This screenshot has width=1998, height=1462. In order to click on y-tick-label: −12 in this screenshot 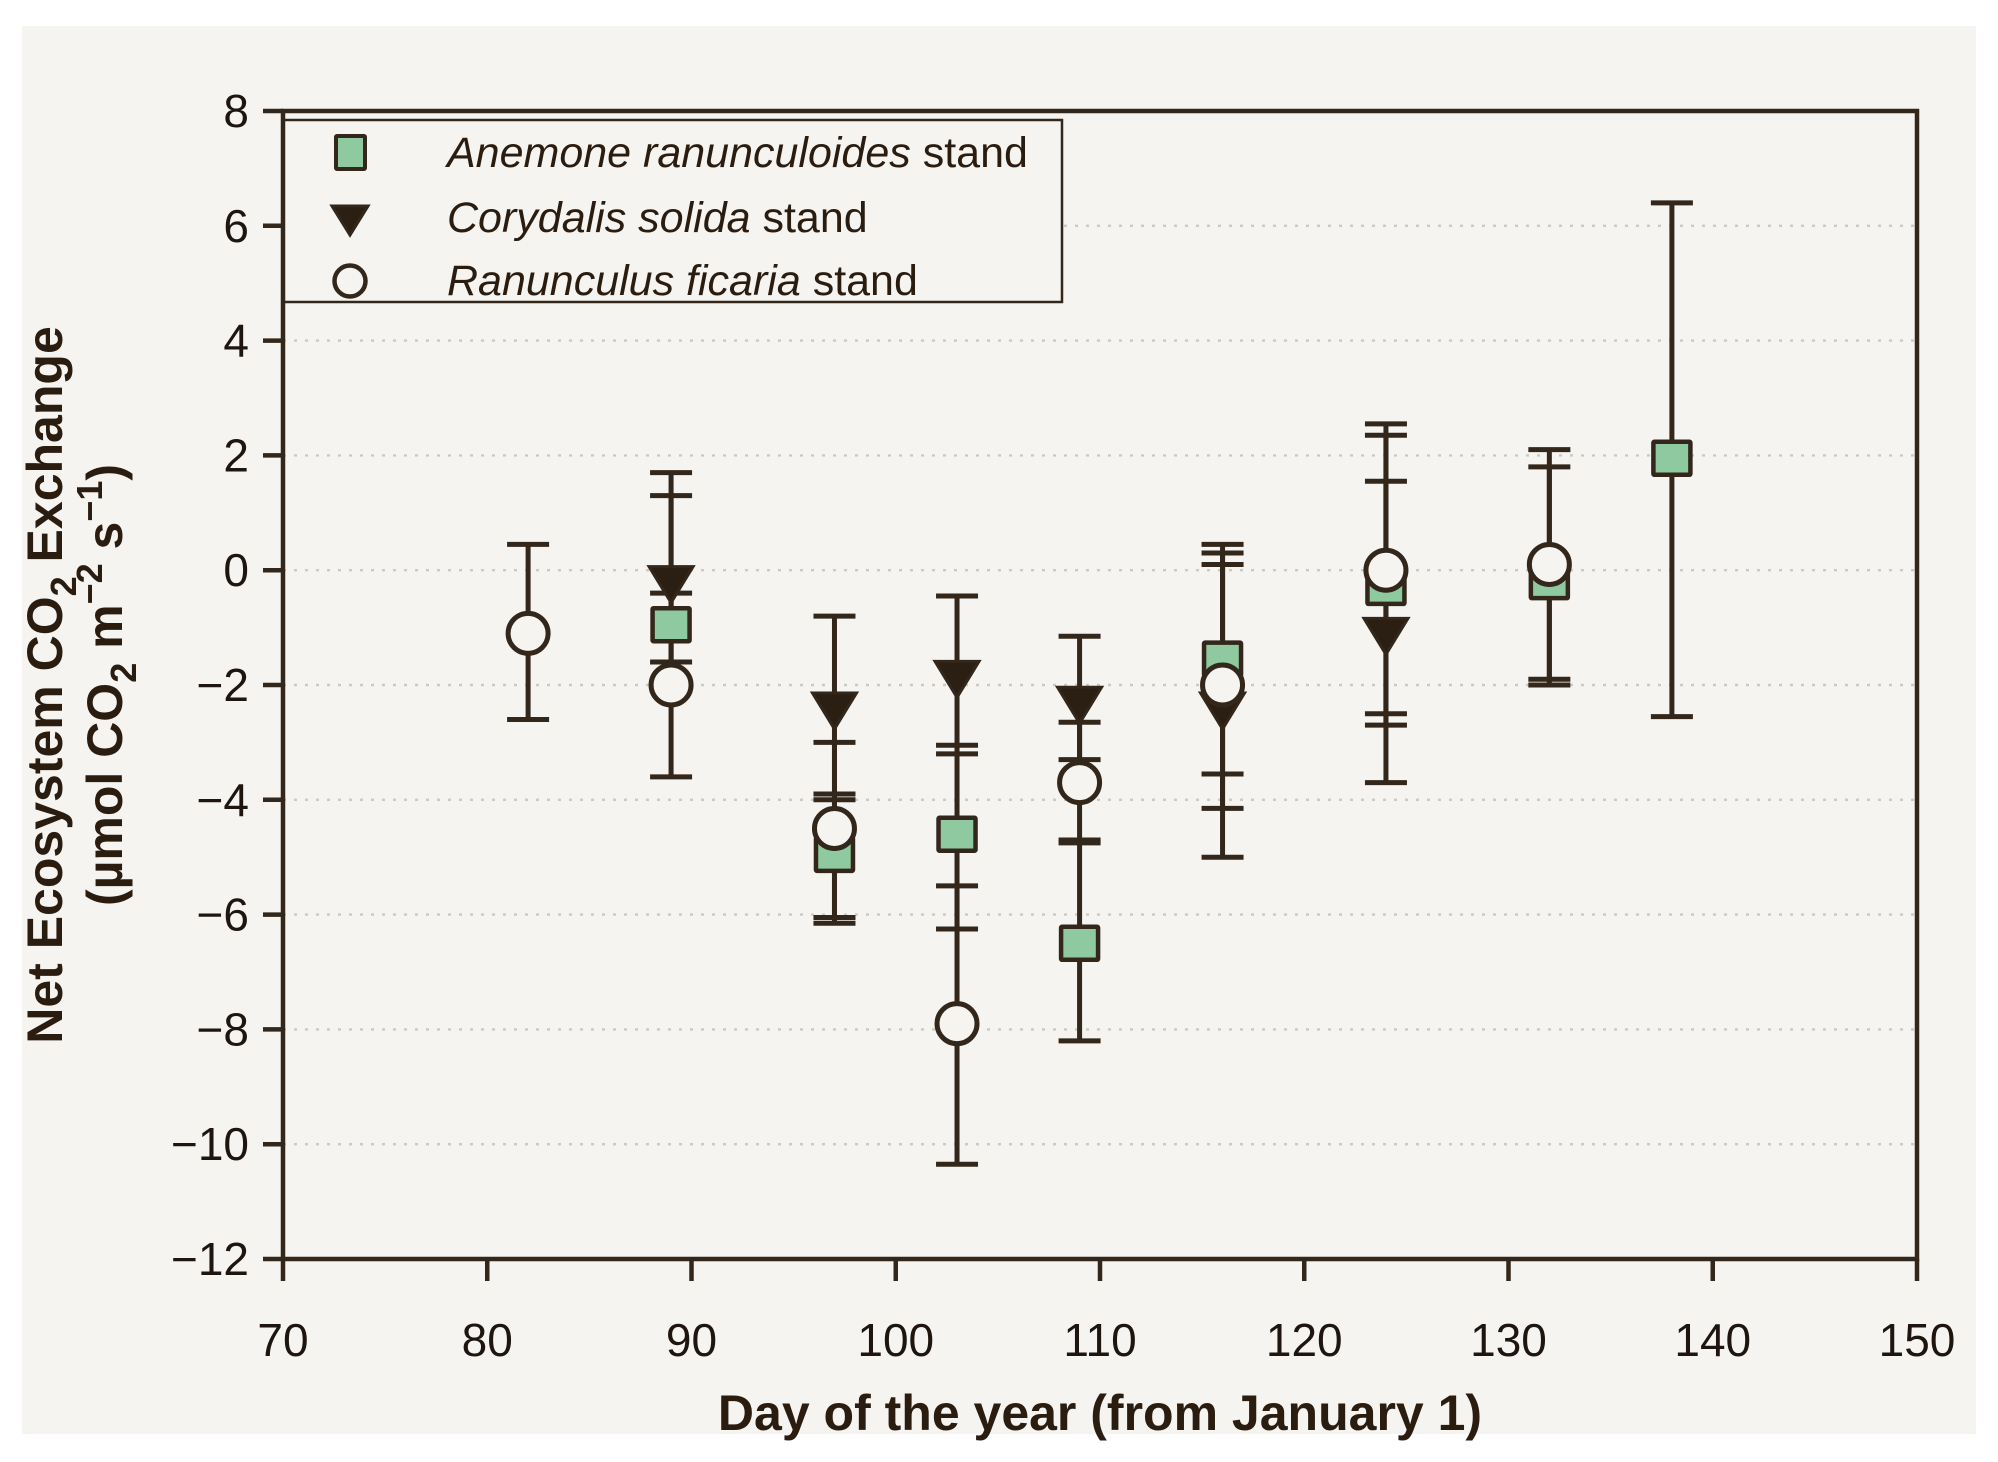, I will do `click(210, 1259)`.